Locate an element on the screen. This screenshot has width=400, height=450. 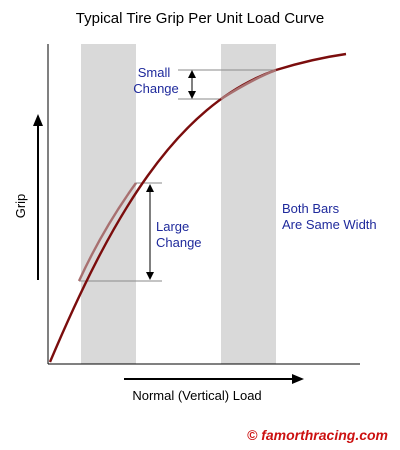
x-axis-arrow-head is located at coordinates (298, 379).